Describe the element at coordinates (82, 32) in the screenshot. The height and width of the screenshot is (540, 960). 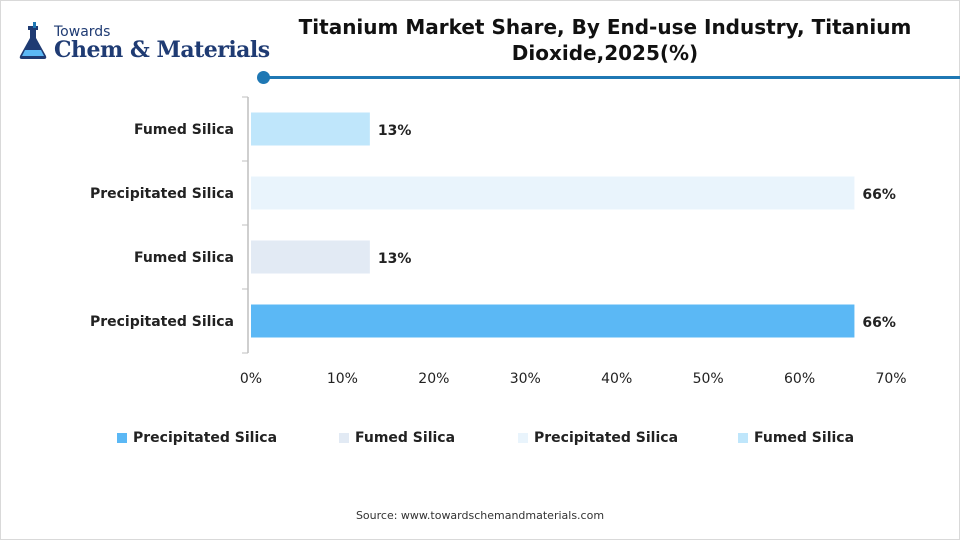
I see `logo-text-line1: Towards` at that location.